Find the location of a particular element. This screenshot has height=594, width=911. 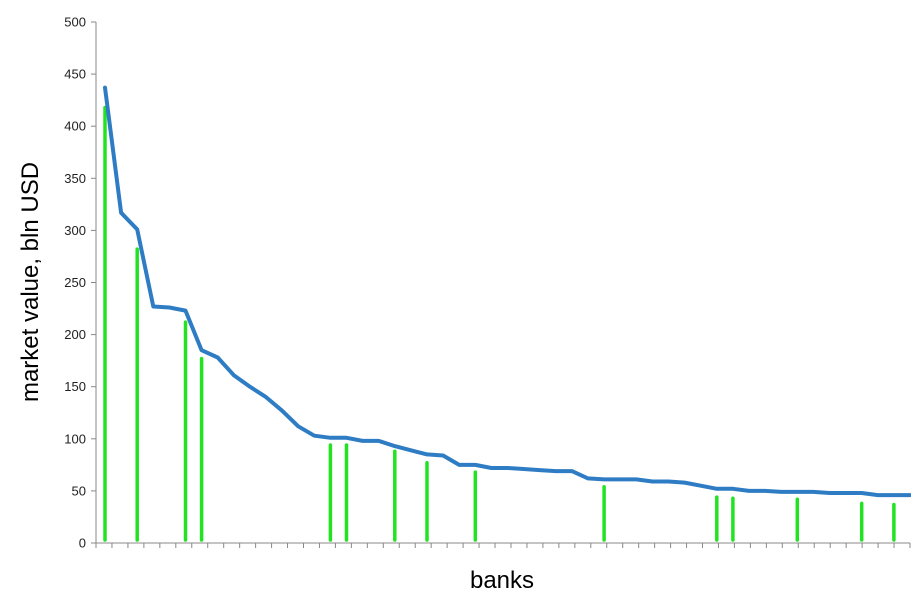

y-tick-label: 50 is located at coordinates (79, 490).